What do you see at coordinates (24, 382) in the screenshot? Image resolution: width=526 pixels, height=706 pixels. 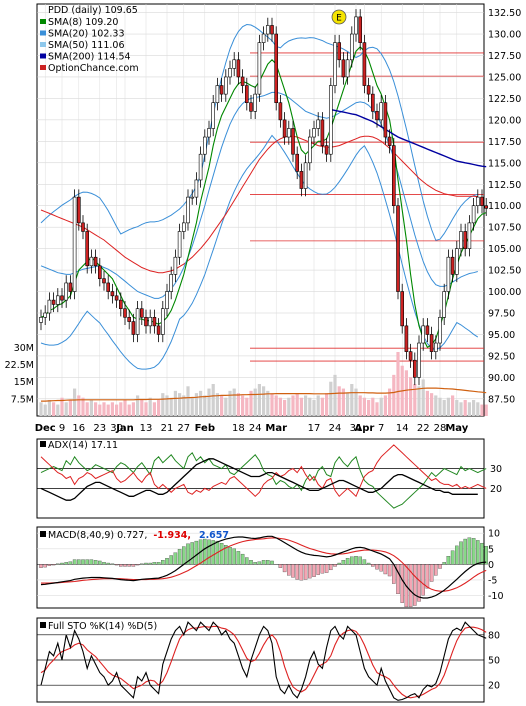 I see `volume-tick-label: 15M` at bounding box center [24, 382].